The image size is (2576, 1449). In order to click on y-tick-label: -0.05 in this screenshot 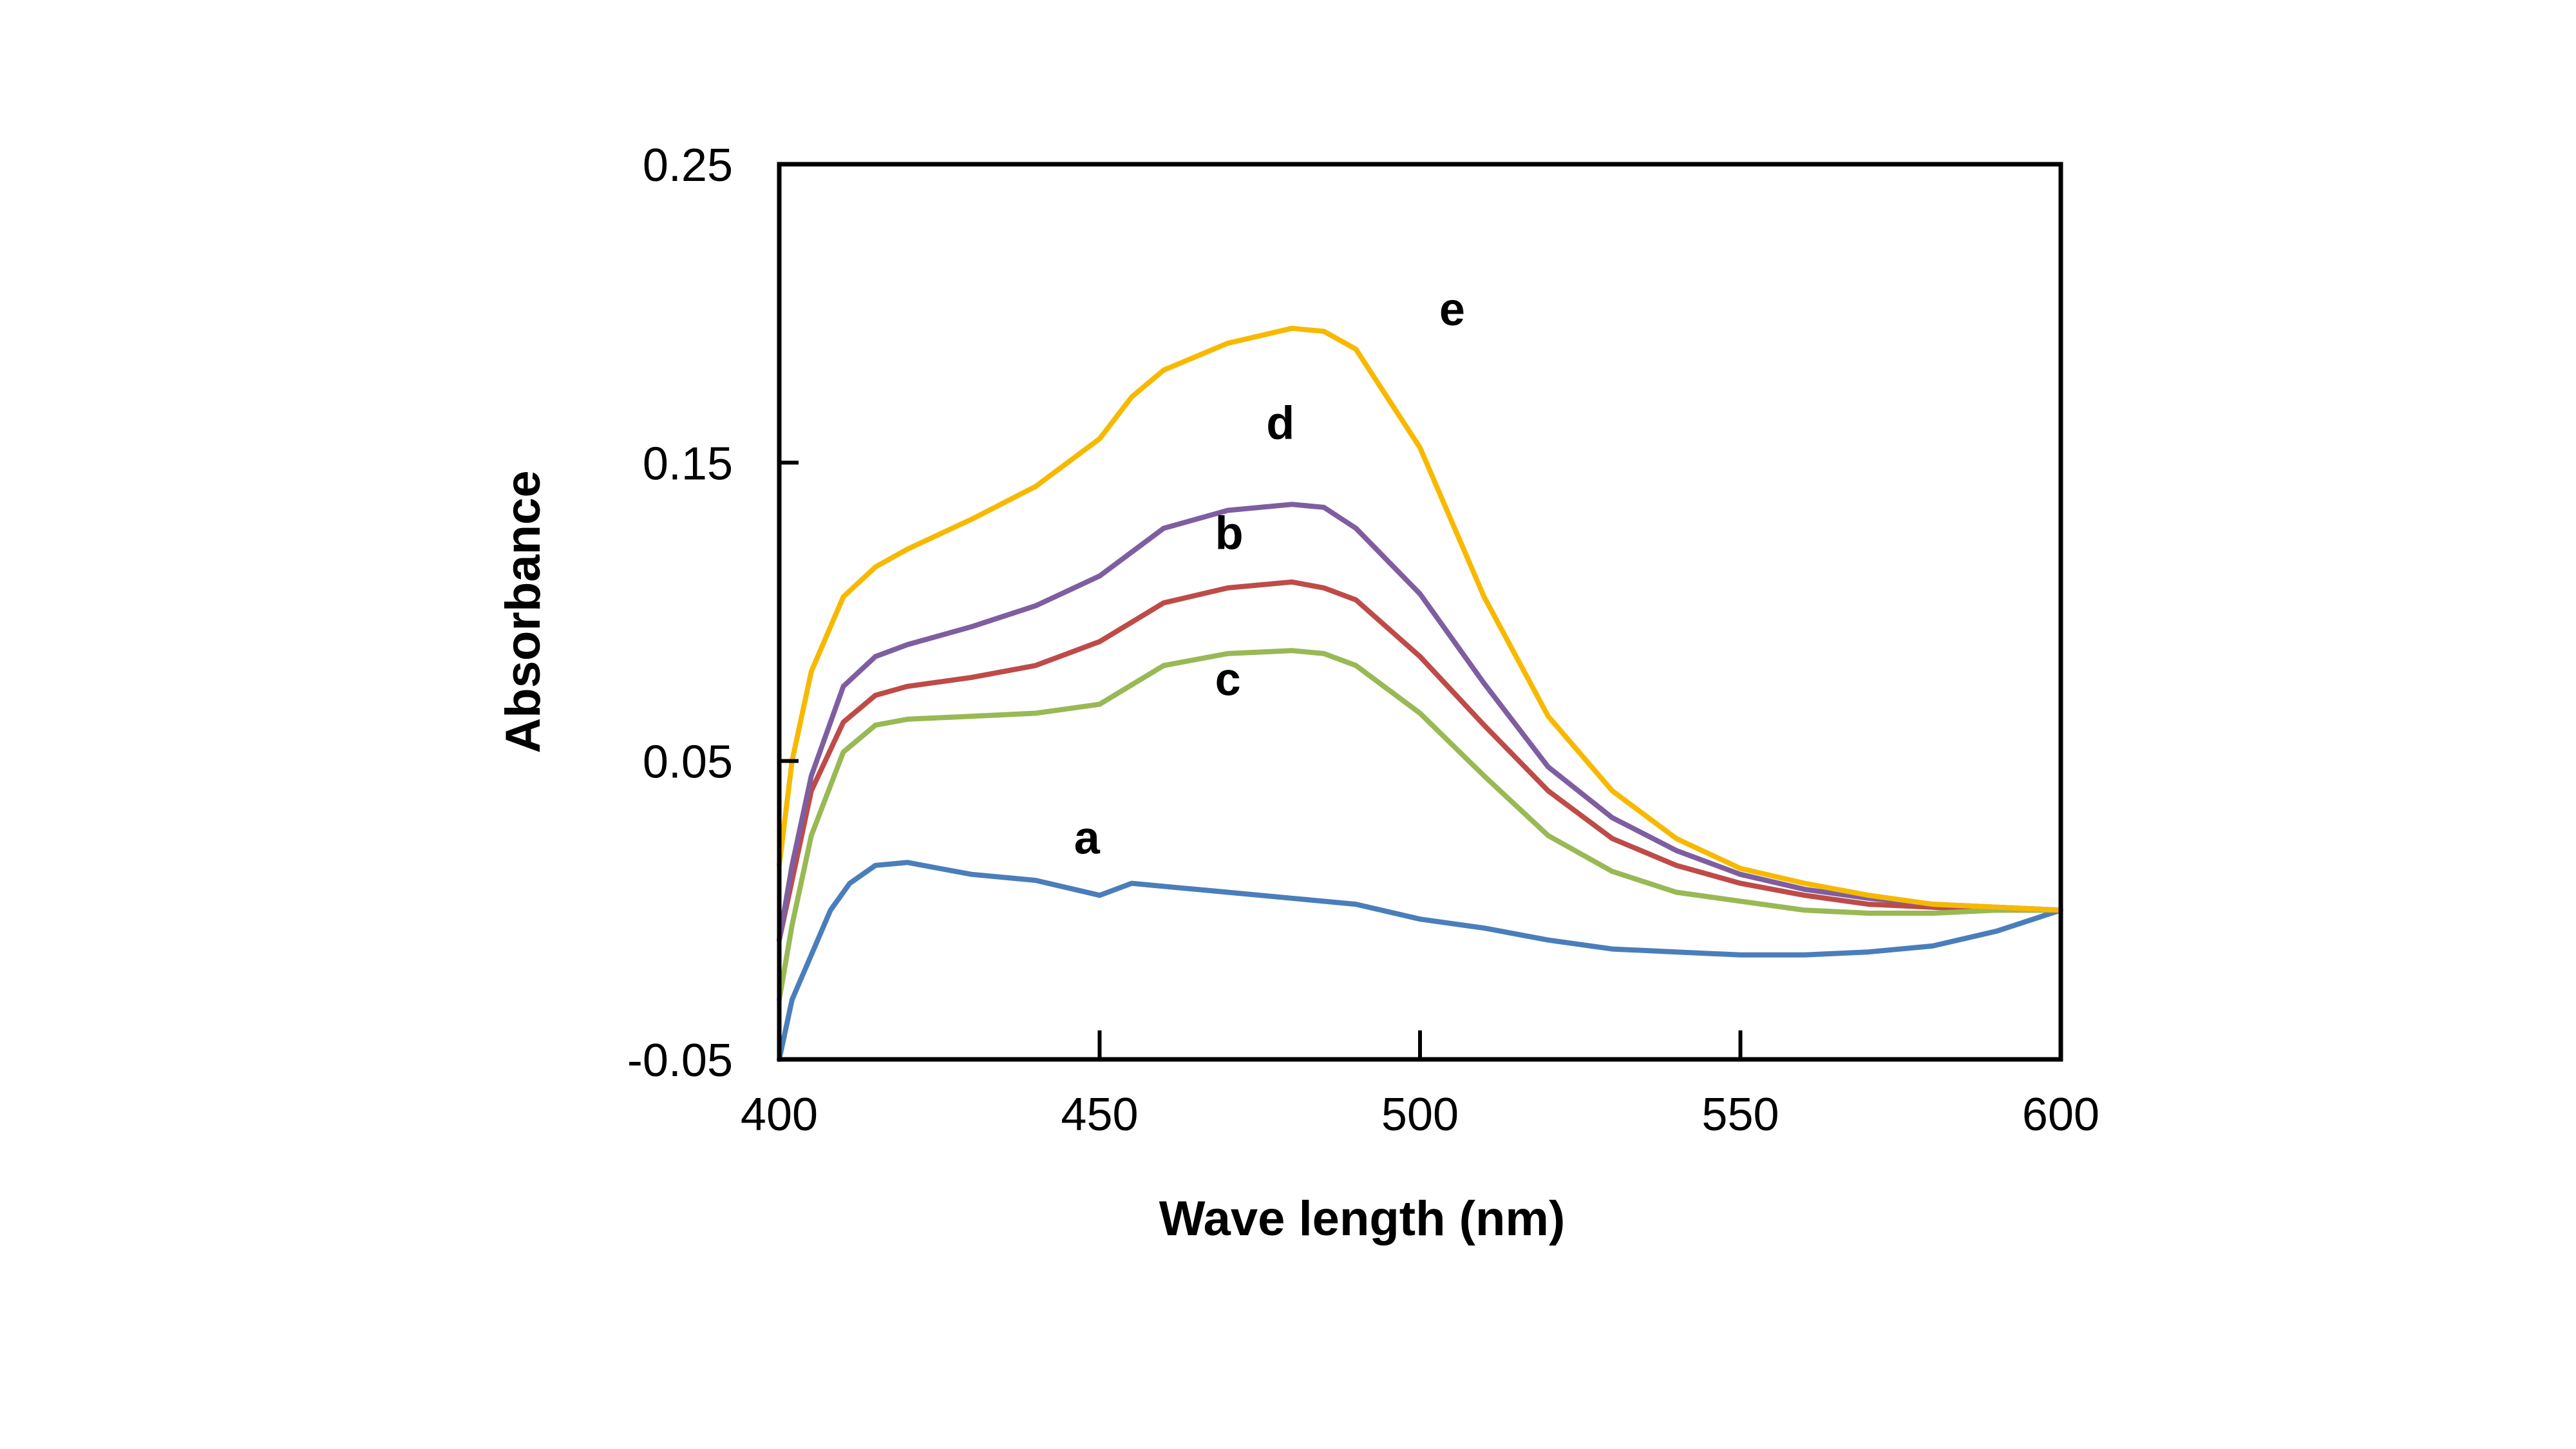, I will do `click(680, 1060)`.